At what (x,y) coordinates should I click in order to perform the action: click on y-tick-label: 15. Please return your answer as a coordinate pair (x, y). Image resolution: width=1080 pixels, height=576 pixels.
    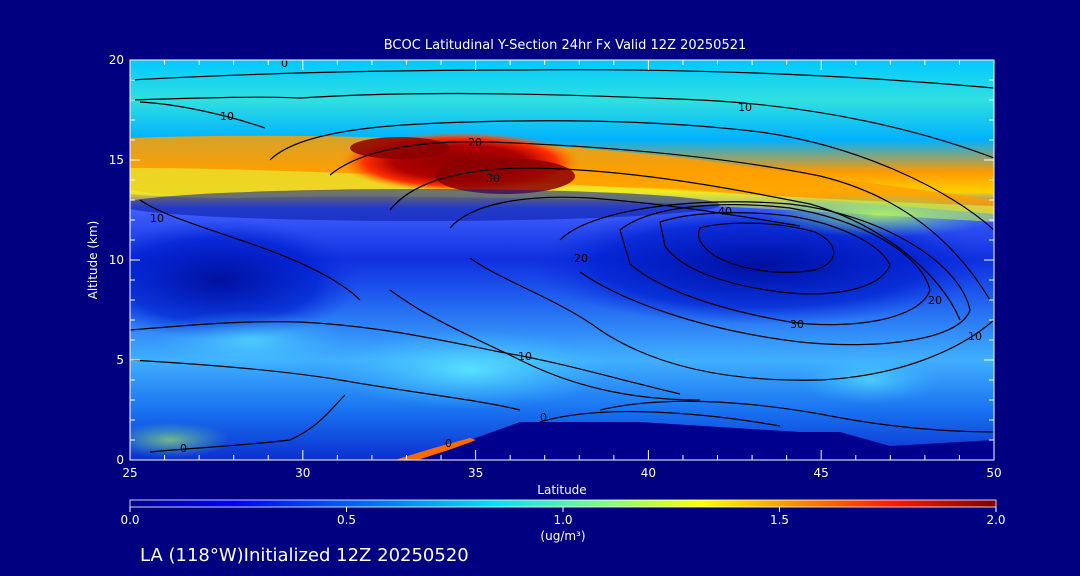
    Looking at the image, I should click on (116, 160).